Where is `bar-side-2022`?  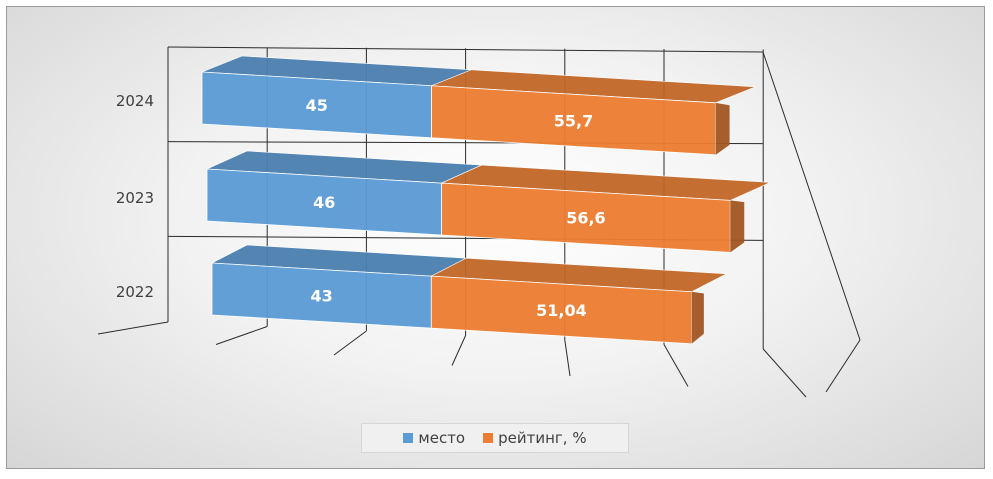
bar-side-2022 is located at coordinates (697, 317).